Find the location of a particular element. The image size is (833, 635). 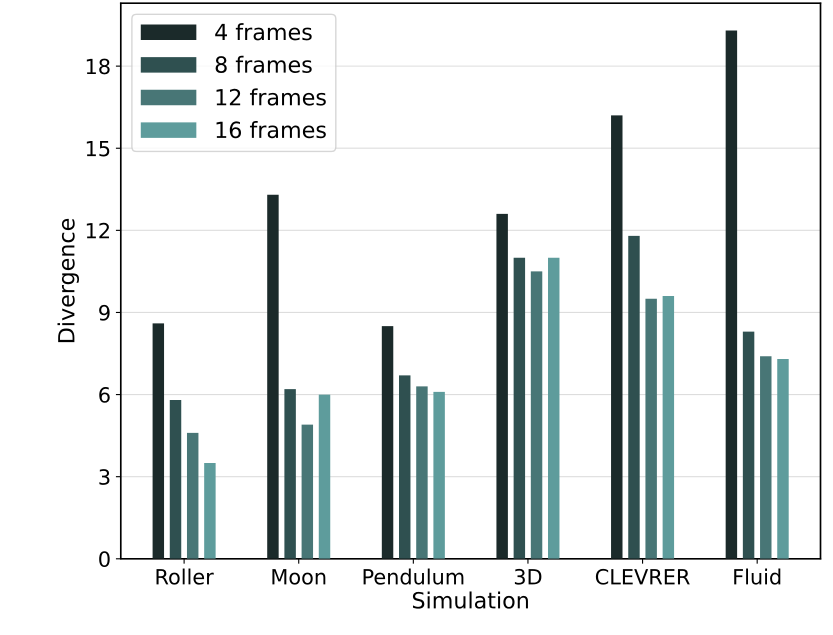

x-tick-label: Roller is located at coordinates (185, 576).